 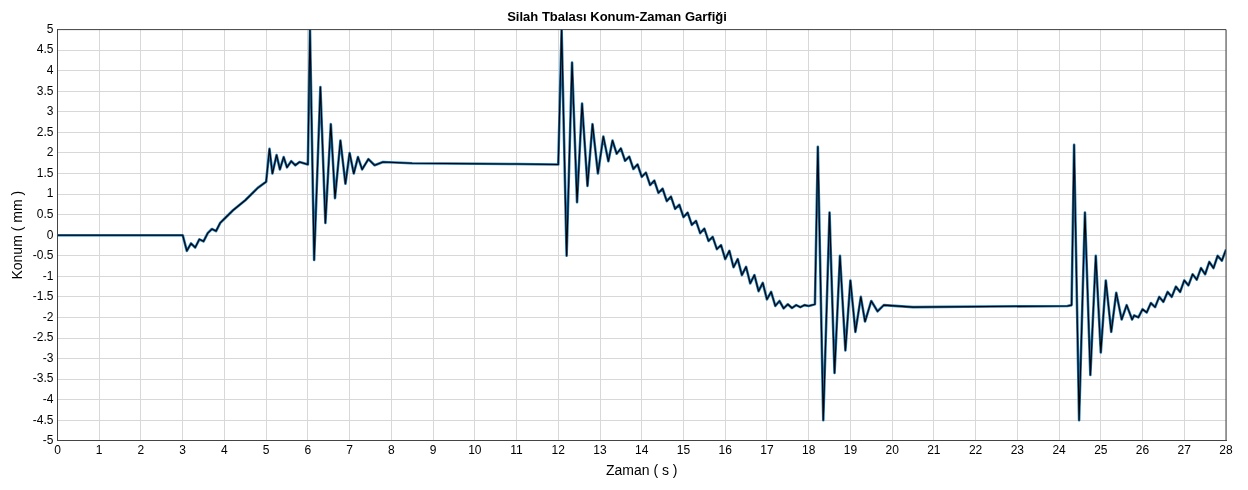 What do you see at coordinates (43, 296) in the screenshot?
I see `y-tick-label: -1.5` at bounding box center [43, 296].